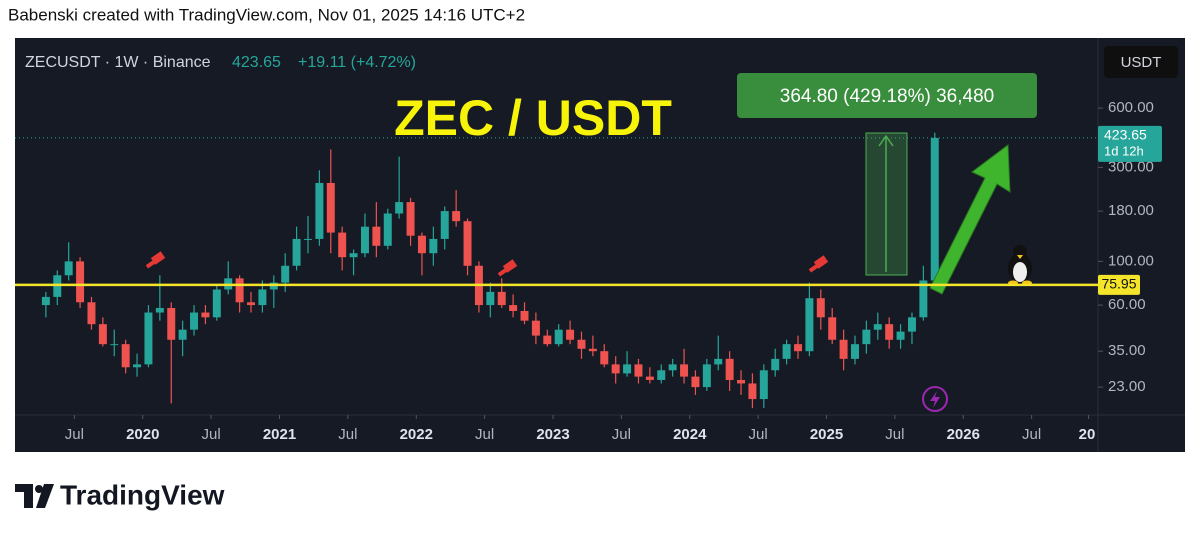  What do you see at coordinates (963, 434) in the screenshot?
I see `x-tick-label: 2026` at bounding box center [963, 434].